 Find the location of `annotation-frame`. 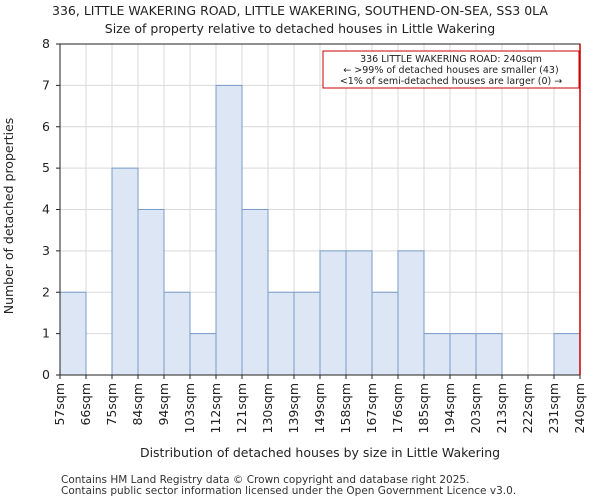

annotation-frame is located at coordinates (451, 69).